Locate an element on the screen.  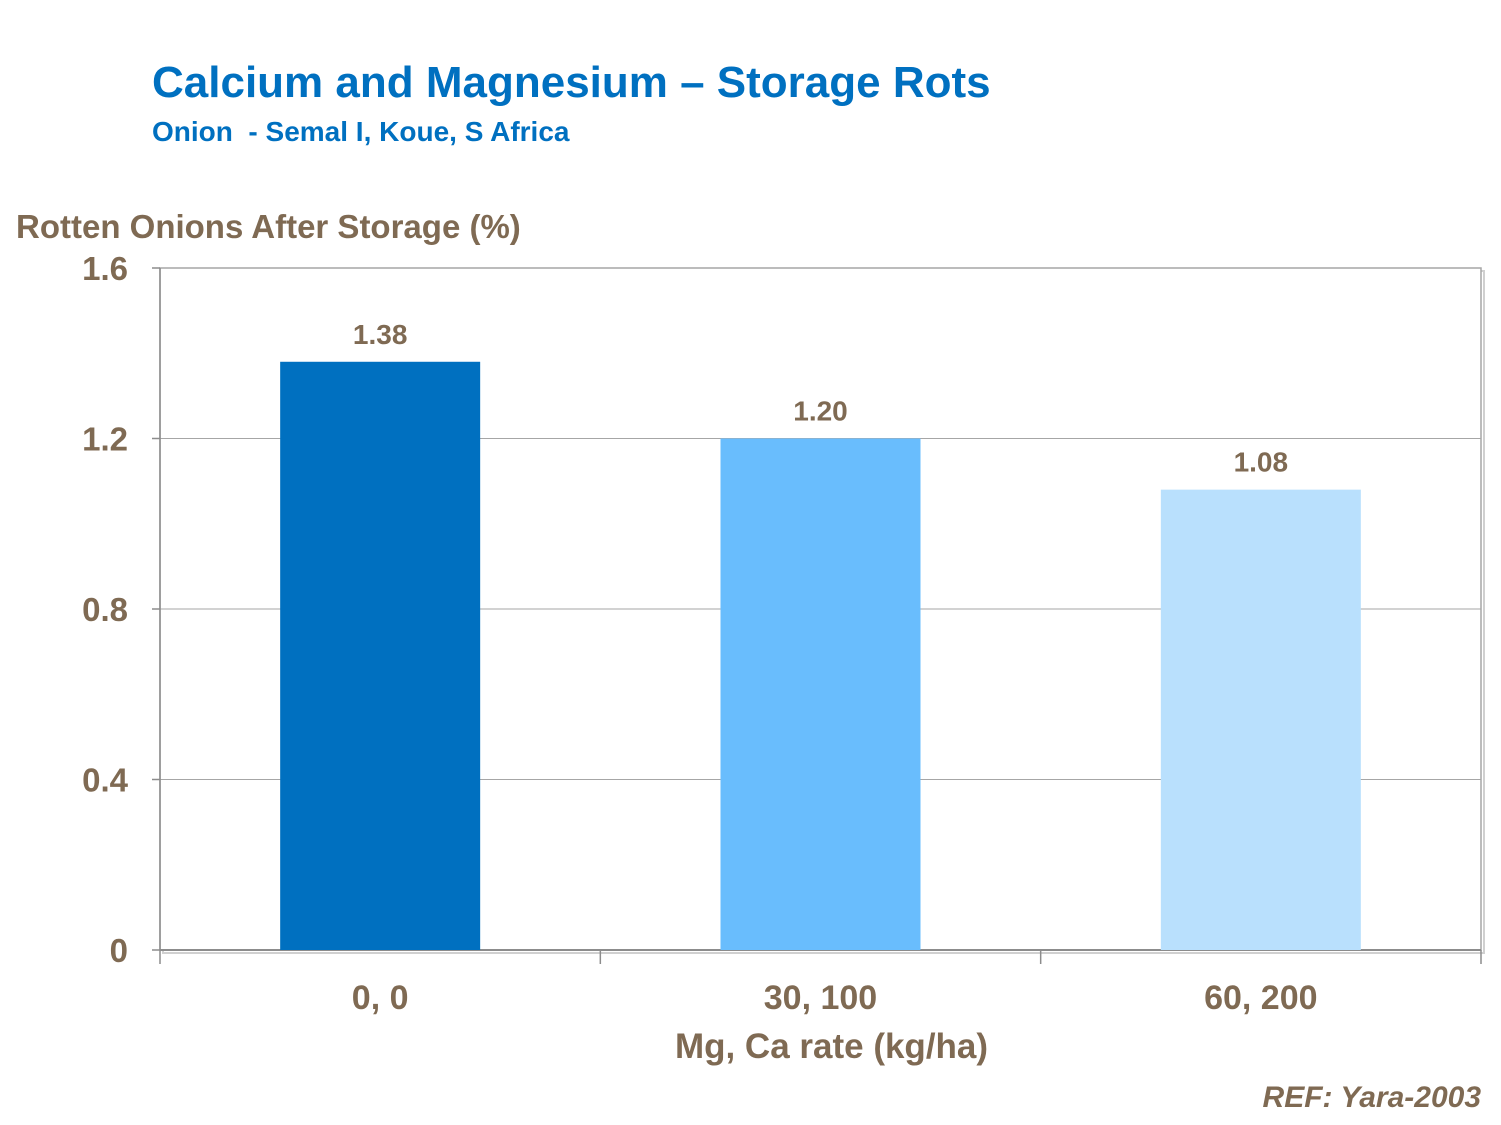
chart-title: Calcium and Magnesium – Storage Rots is located at coordinates (571, 82).